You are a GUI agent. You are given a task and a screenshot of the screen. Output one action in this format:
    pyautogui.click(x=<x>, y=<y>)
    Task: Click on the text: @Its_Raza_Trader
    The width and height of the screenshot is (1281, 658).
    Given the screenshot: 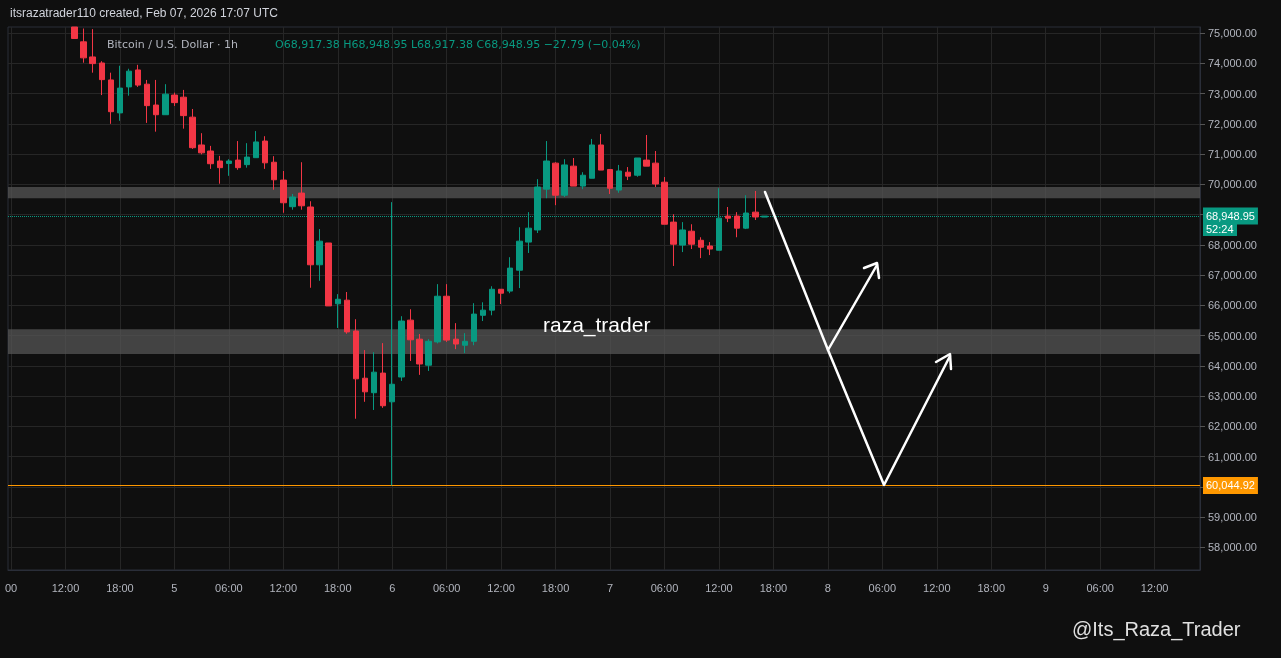 What is the action you would take?
    pyautogui.click(x=1156, y=629)
    